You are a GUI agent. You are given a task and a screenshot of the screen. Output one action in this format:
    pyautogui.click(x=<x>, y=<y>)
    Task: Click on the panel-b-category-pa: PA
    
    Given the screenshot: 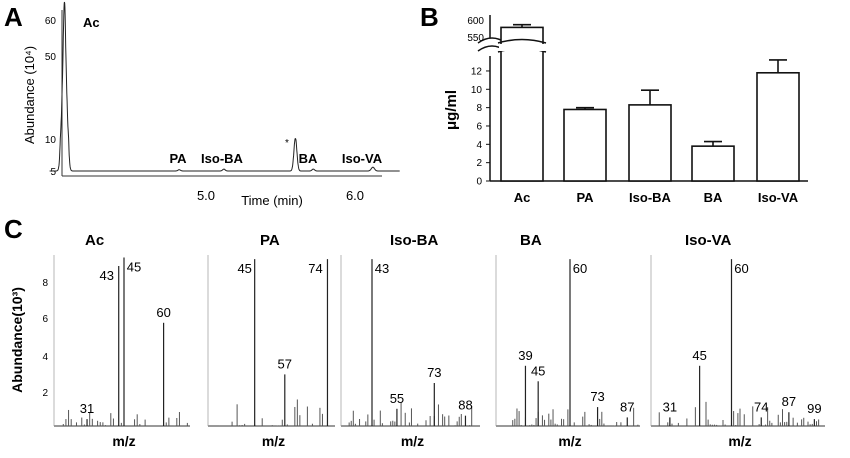 What is the action you would take?
    pyautogui.click(x=585, y=197)
    